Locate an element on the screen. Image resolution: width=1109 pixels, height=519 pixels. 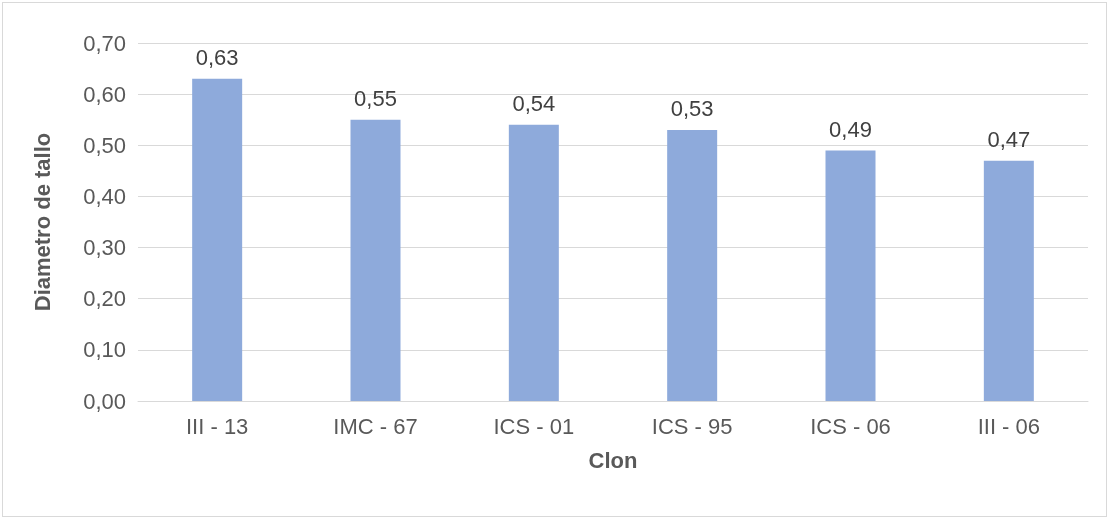
y-tick-label: 0,10 is located at coordinates (104, 350).